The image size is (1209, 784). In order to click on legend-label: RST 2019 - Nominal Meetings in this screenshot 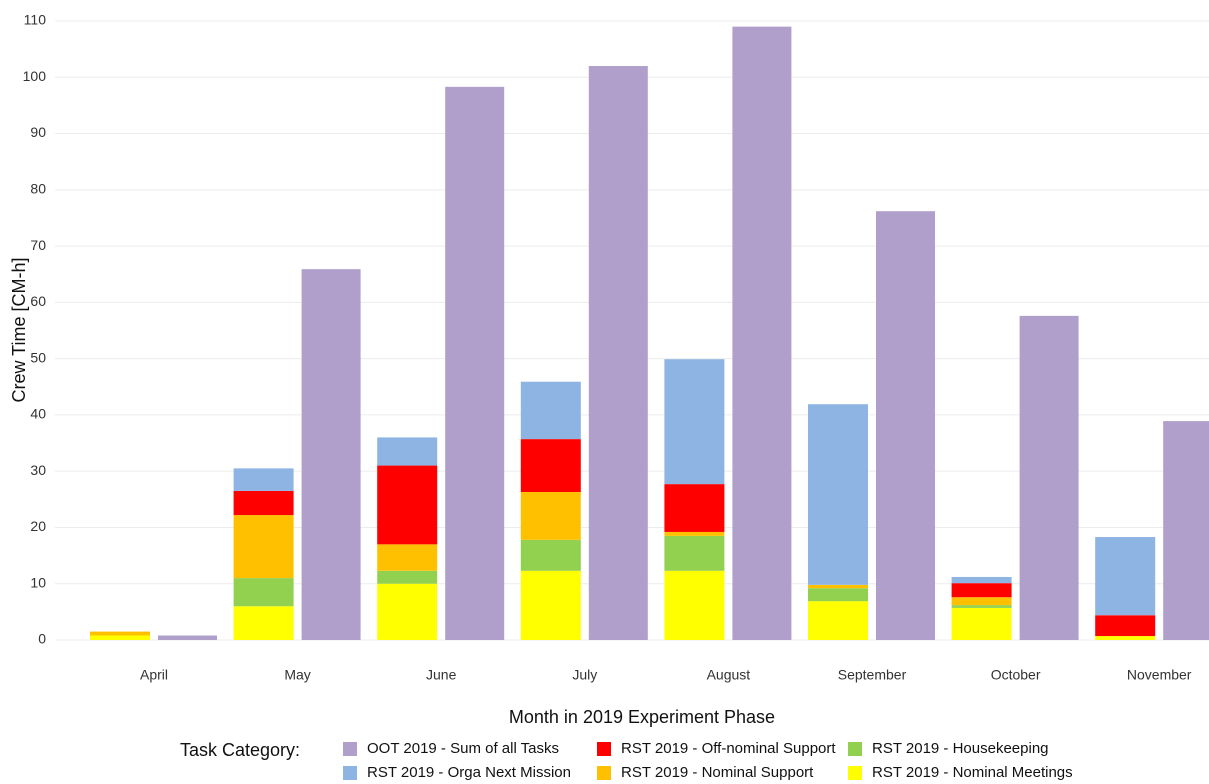, I will do `click(972, 772)`.